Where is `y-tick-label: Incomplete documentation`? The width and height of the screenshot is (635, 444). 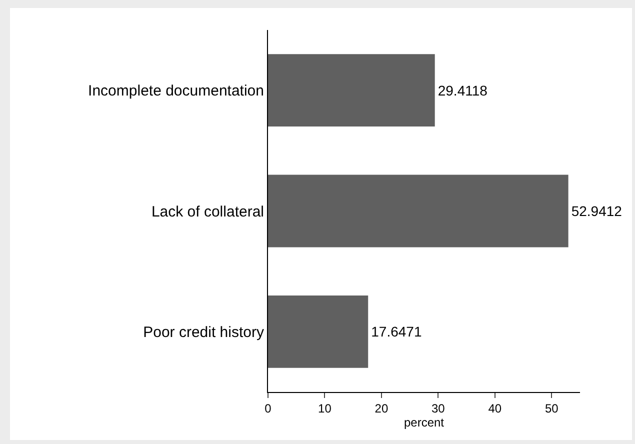
y-tick-label: Incomplete documentation is located at coordinates (176, 91).